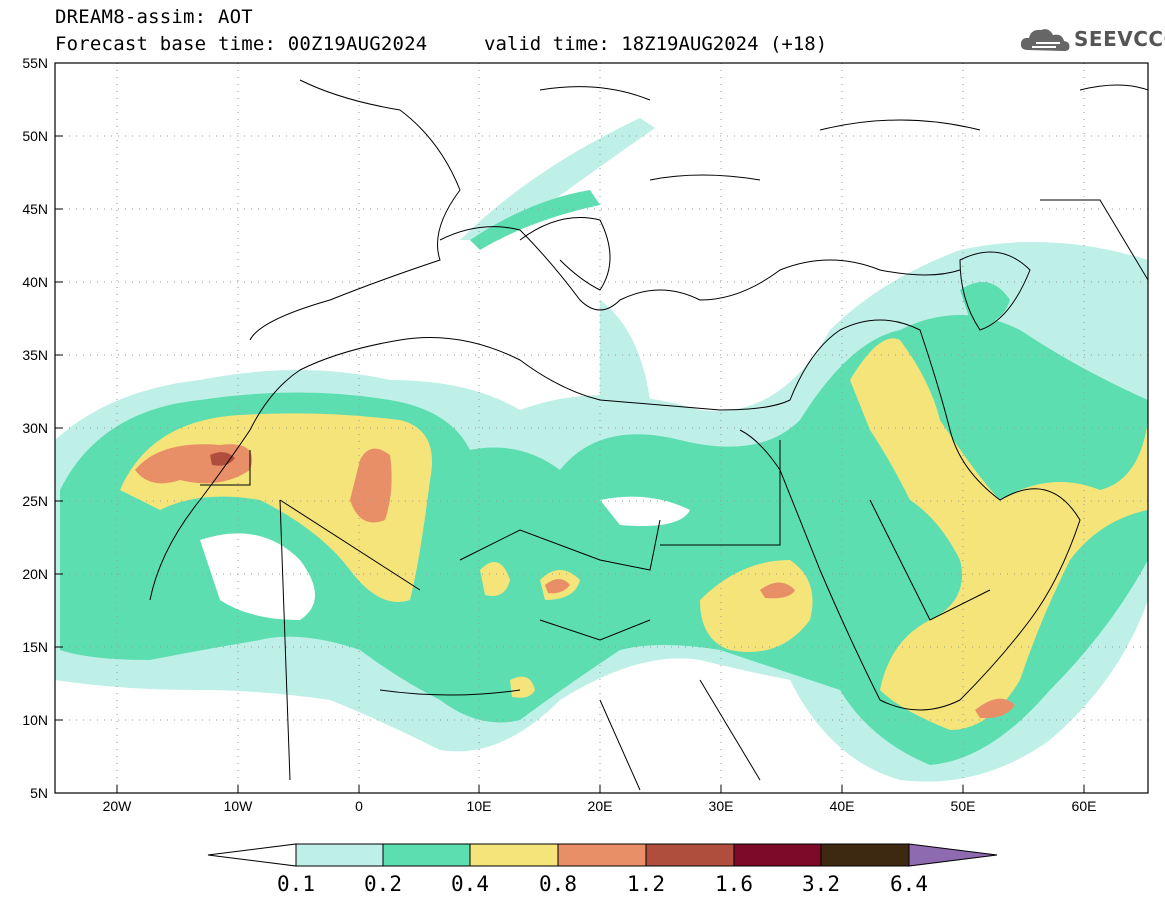 The height and width of the screenshot is (905, 1165). Describe the element at coordinates (296, 884) in the screenshot. I see `colorbar-tick-0.1: 0.1` at that location.